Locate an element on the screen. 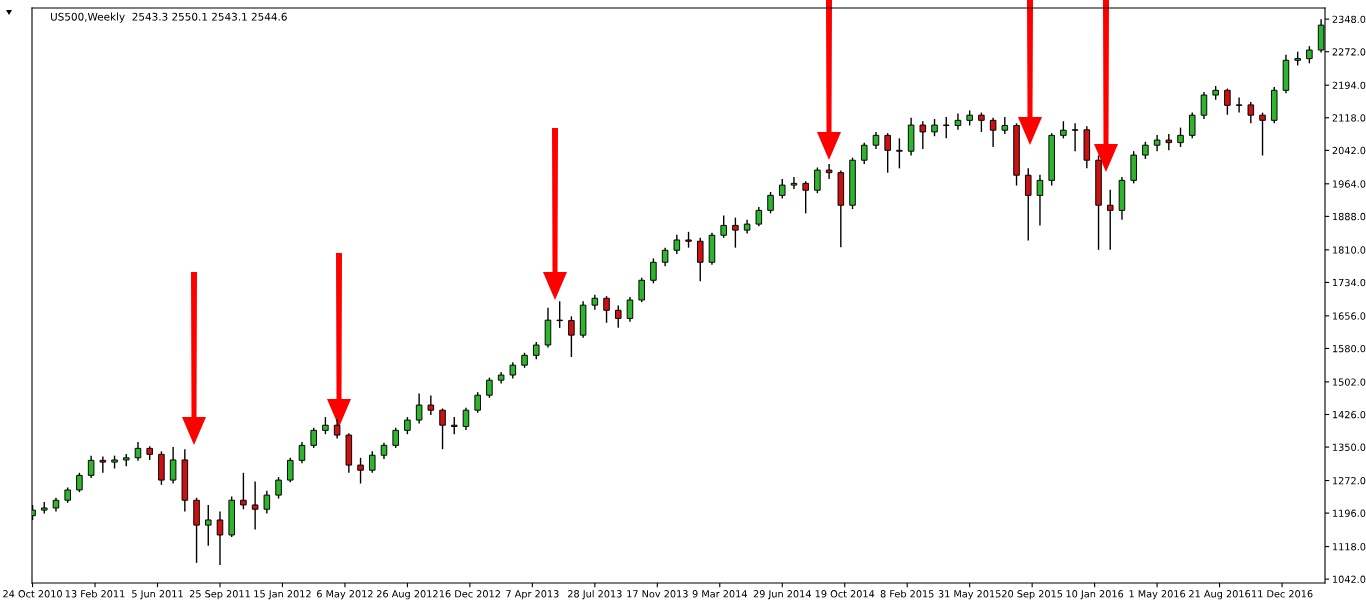 The image size is (1366, 605). x-tick-label: 10 Jan 2016 is located at coordinates (1095, 595).